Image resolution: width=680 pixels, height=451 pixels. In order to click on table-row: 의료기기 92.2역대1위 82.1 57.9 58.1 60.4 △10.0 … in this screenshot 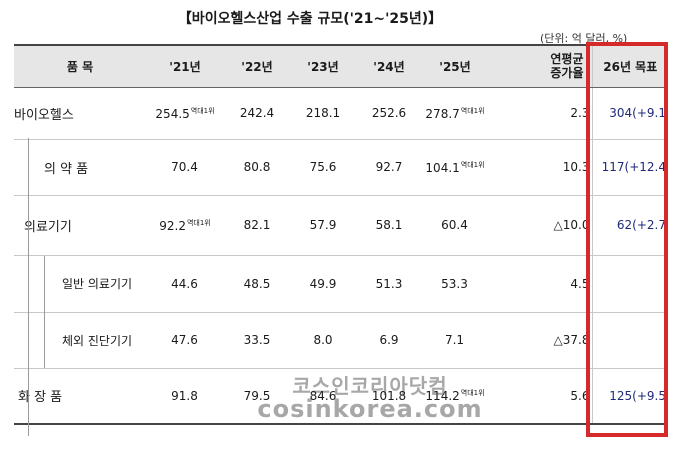, I will do `click(341, 225)`.